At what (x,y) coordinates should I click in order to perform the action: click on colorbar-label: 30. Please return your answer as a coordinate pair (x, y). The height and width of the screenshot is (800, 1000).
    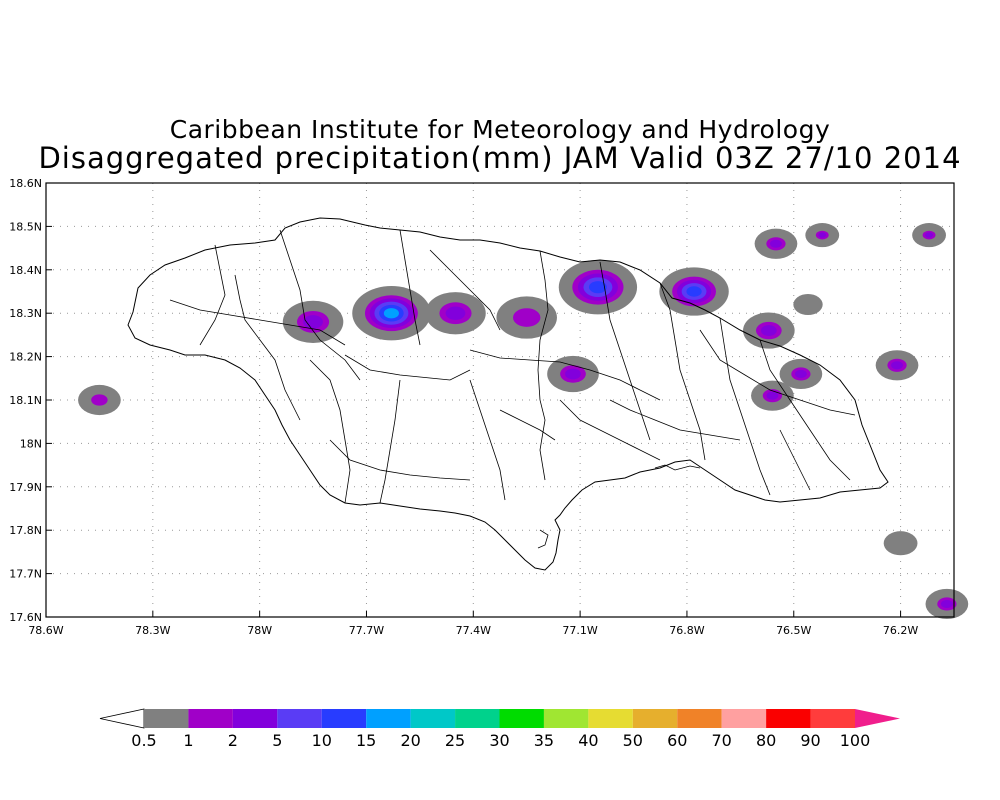
    Looking at the image, I should click on (499, 740).